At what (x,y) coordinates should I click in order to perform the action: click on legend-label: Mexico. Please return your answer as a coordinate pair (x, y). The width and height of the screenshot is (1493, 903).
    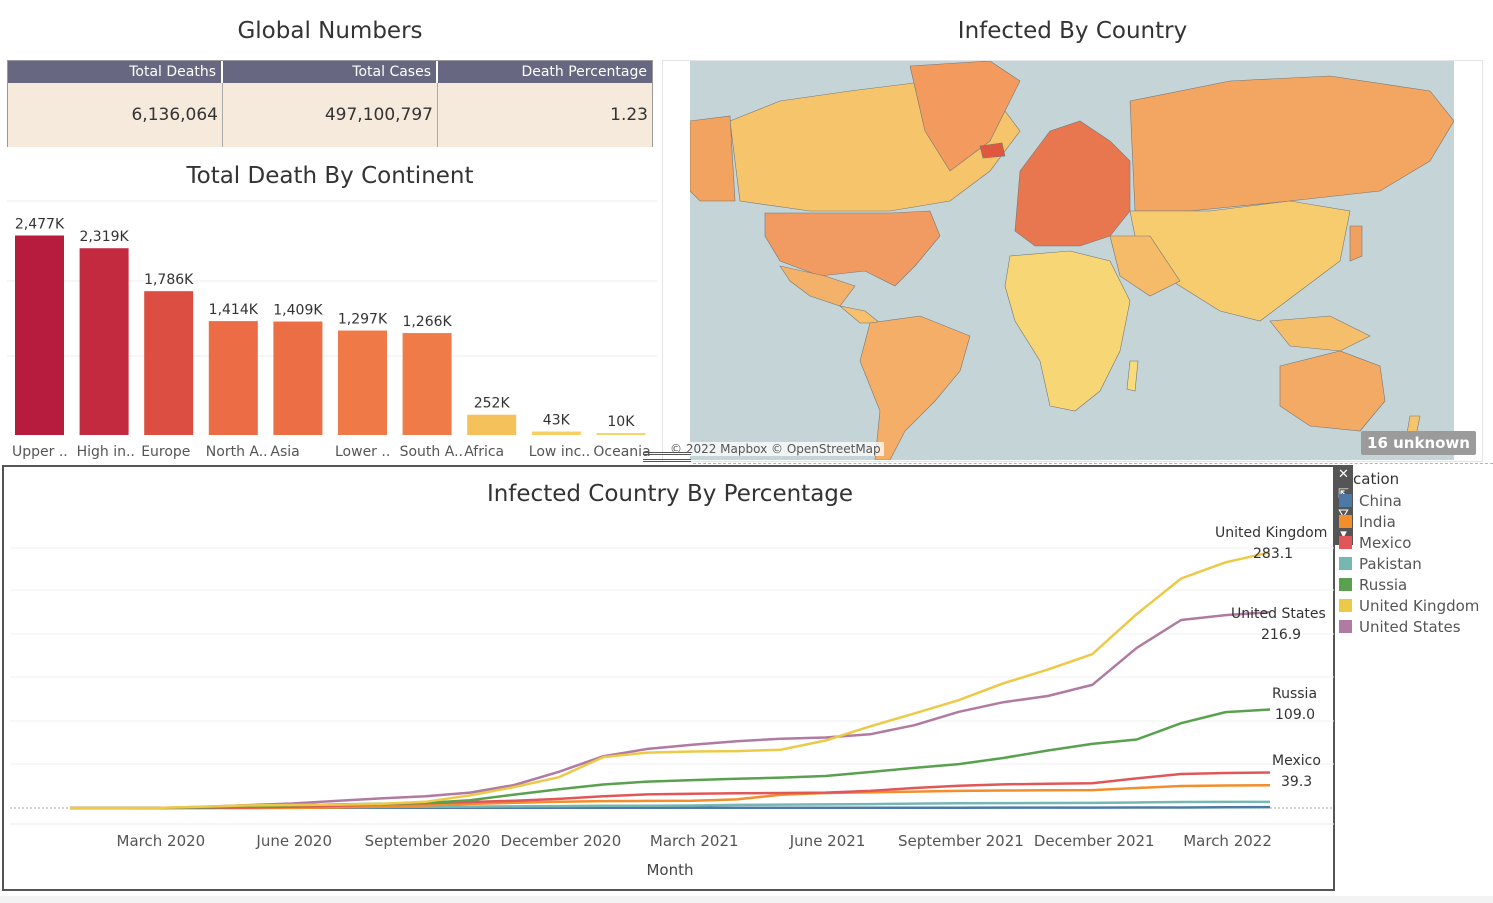
    Looking at the image, I should click on (1385, 542).